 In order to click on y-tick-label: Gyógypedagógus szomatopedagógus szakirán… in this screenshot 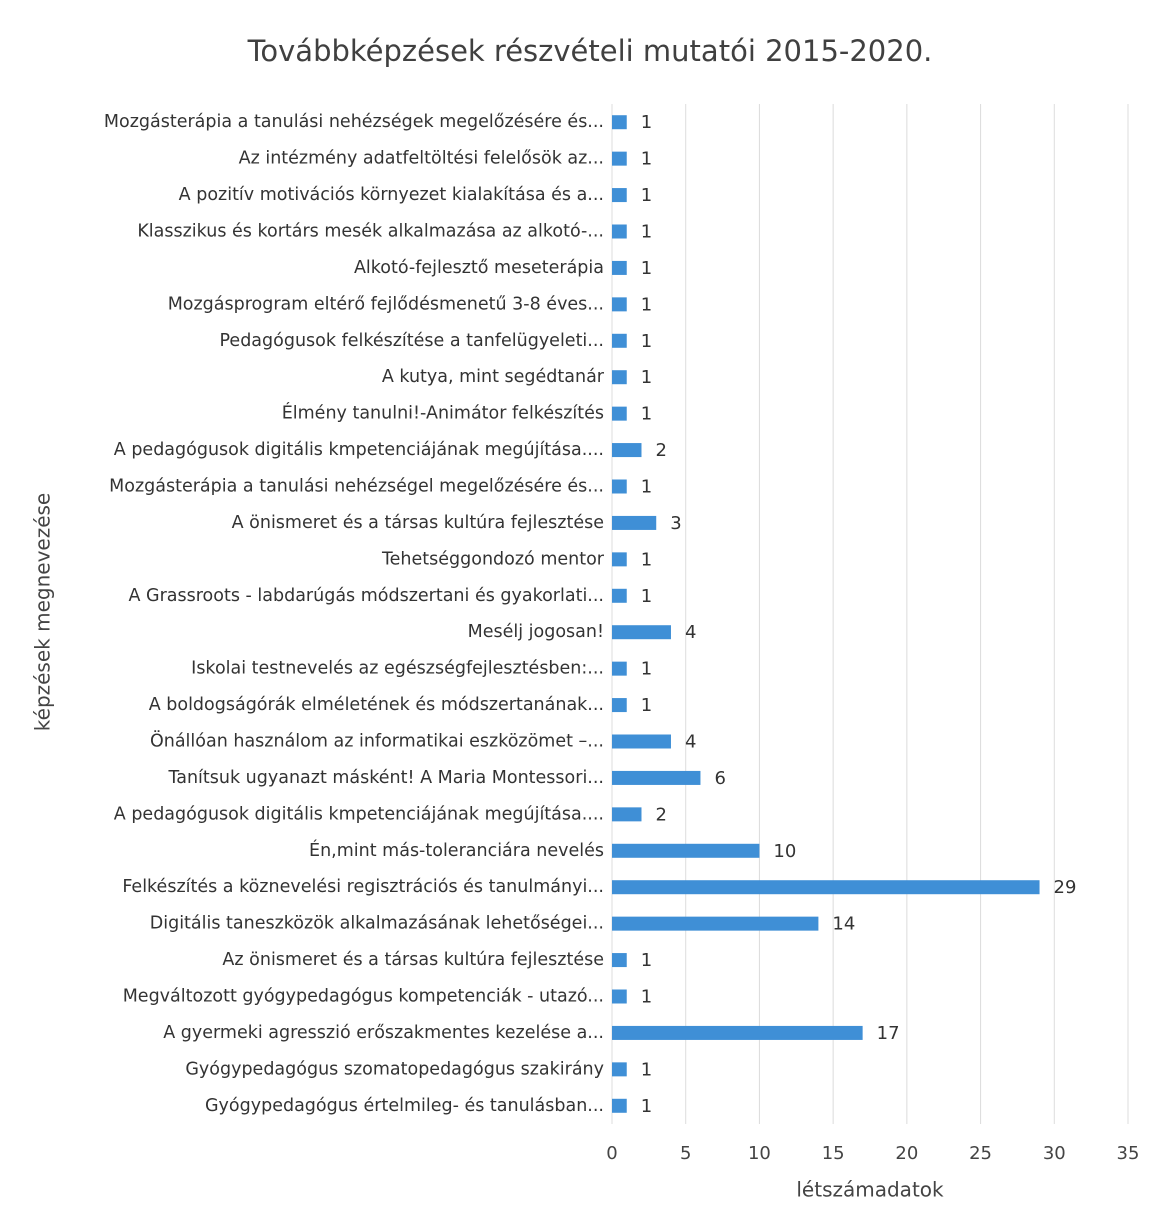, I will do `click(394, 1069)`.